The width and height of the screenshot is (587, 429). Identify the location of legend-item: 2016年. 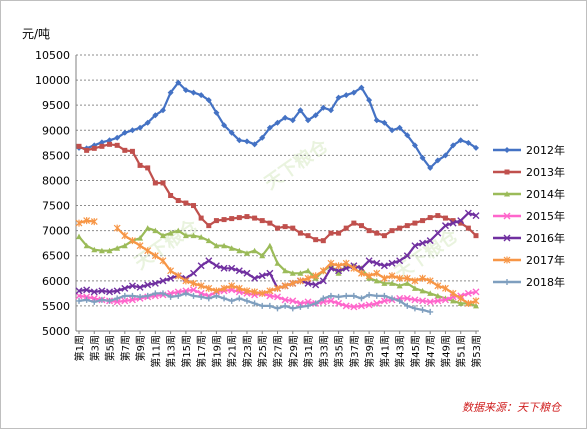
(529, 238).